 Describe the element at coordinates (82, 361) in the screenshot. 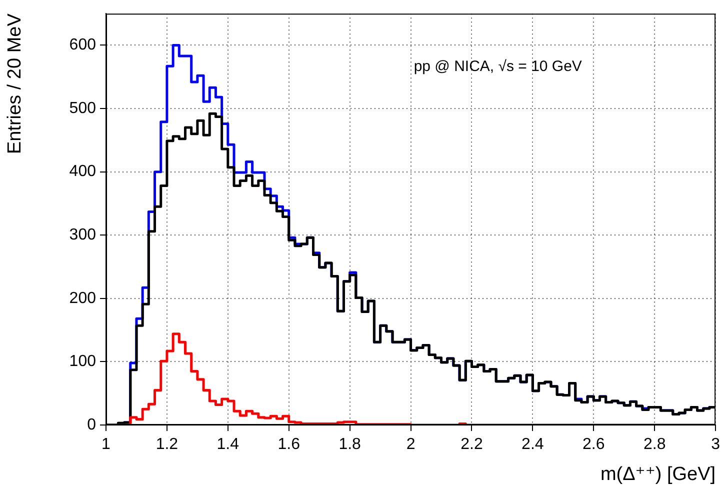

I see `y-tick-label: 100` at that location.